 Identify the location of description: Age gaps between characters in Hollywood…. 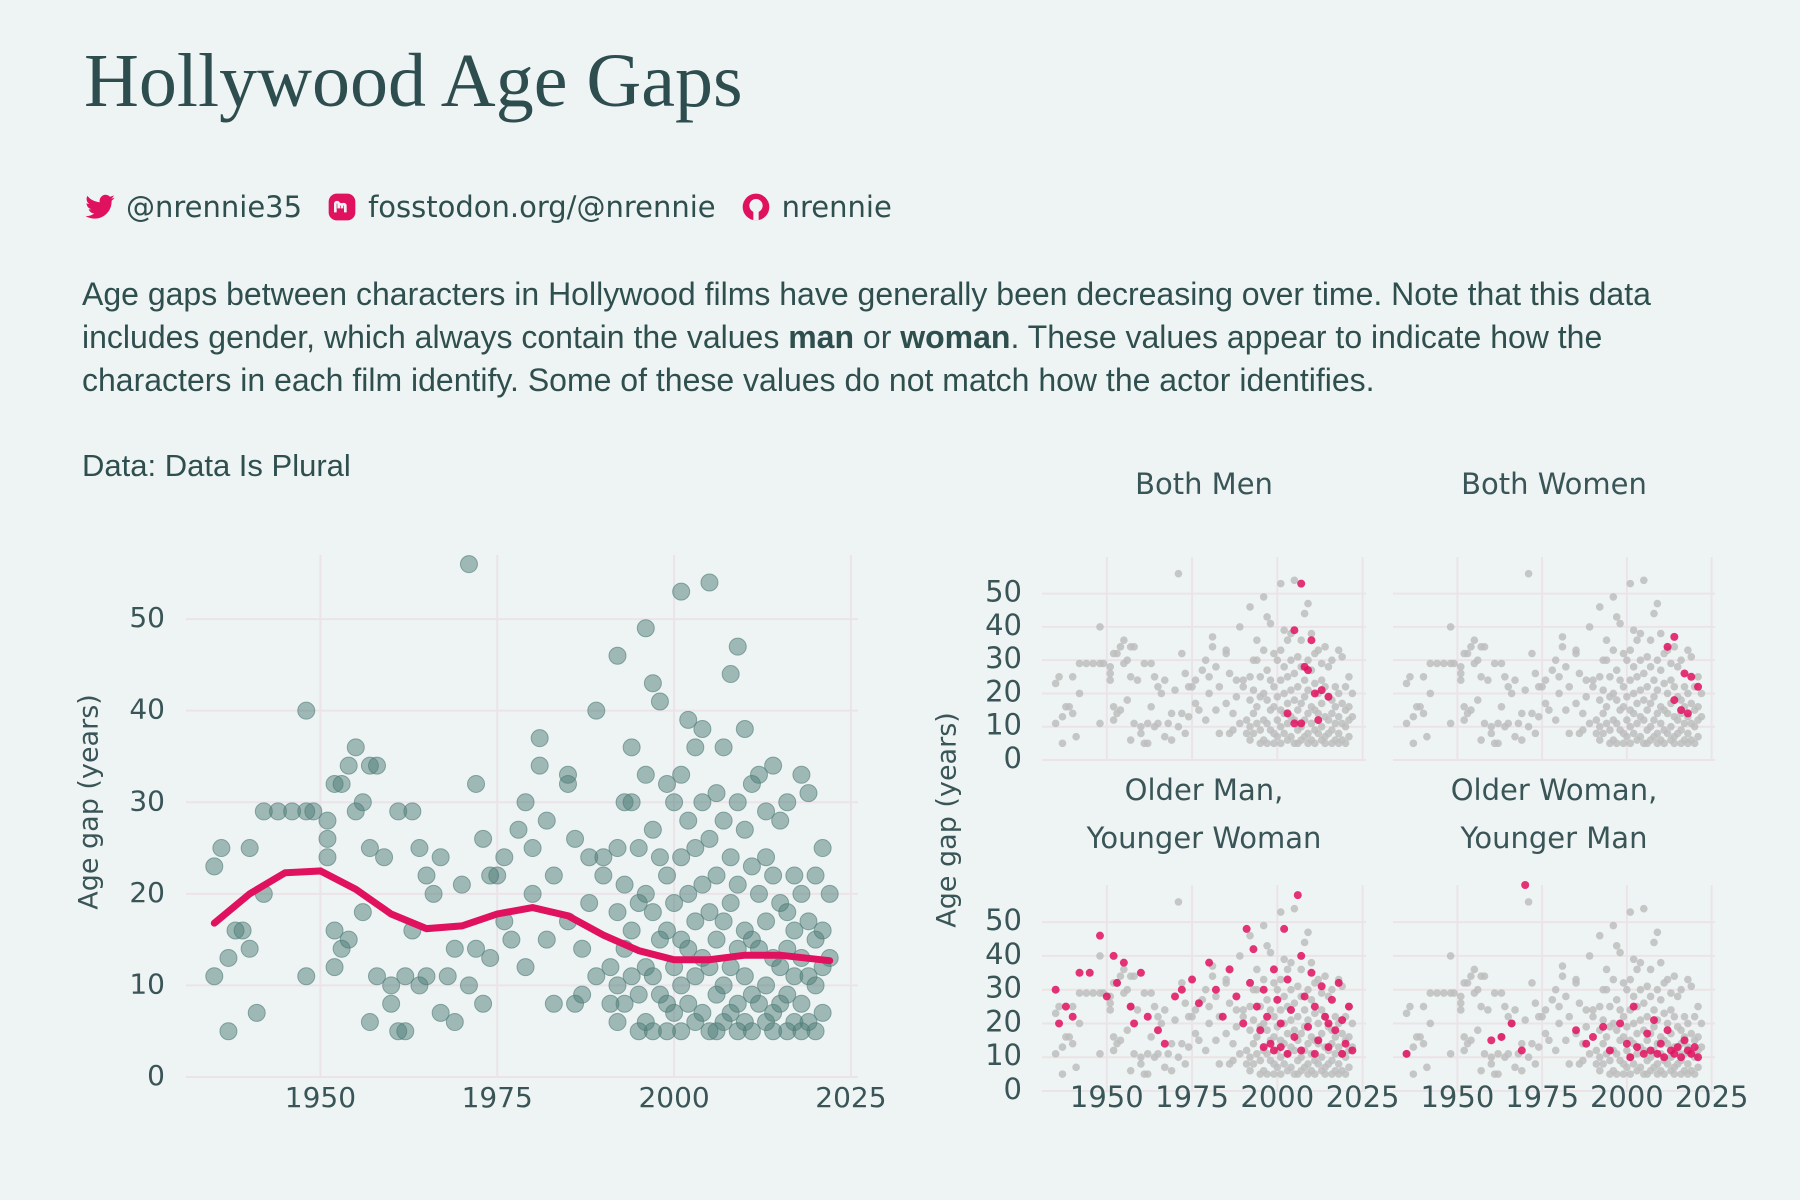
(912, 337).